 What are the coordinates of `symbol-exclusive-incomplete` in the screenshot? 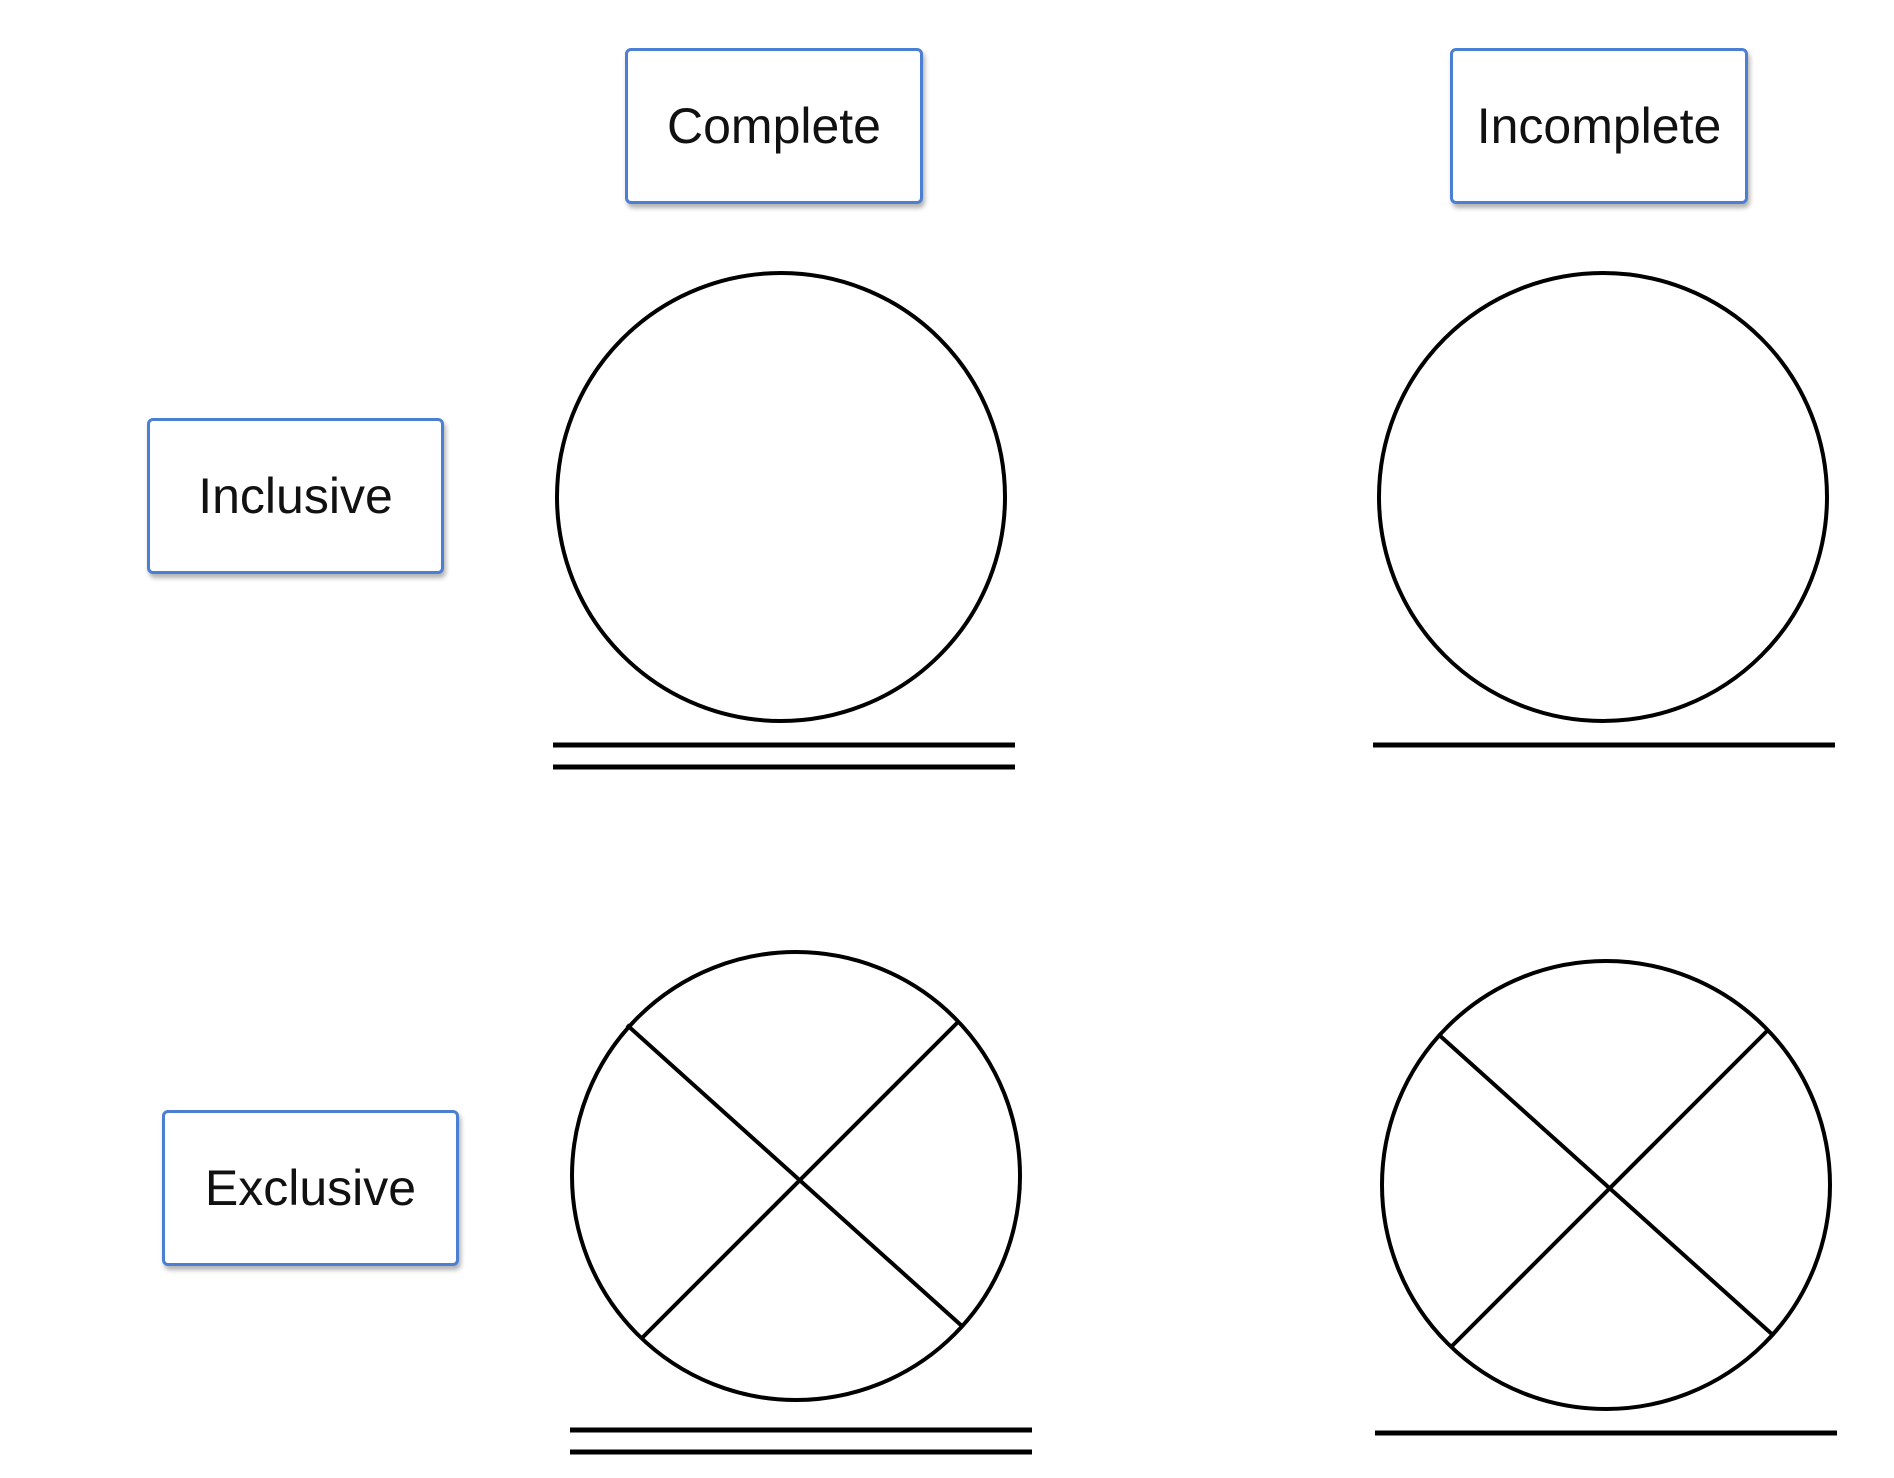 It's located at (1606, 1197).